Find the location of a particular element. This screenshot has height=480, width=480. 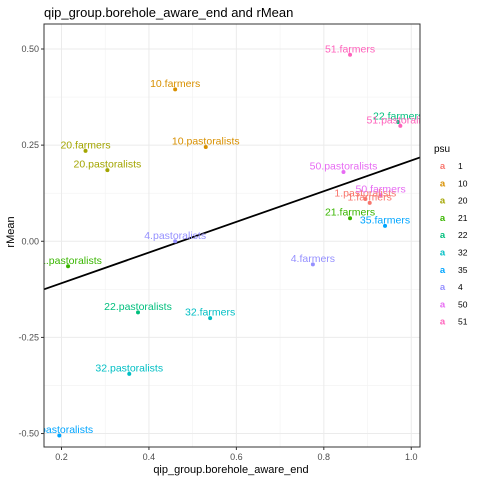

point-label: 32.farmers is located at coordinates (210, 313).